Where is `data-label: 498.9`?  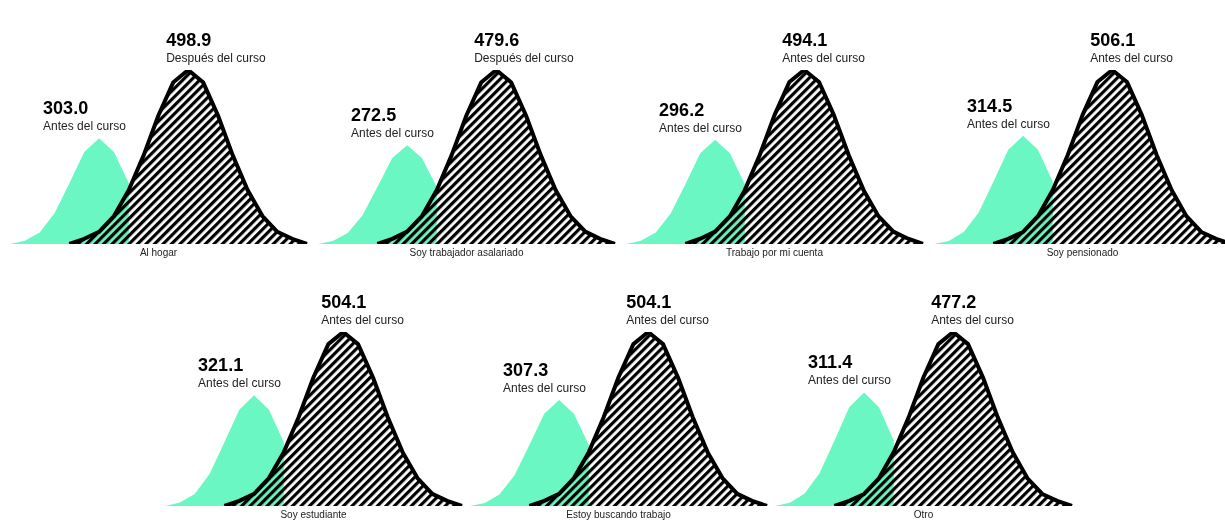
data-label: 498.9 is located at coordinates (189, 40).